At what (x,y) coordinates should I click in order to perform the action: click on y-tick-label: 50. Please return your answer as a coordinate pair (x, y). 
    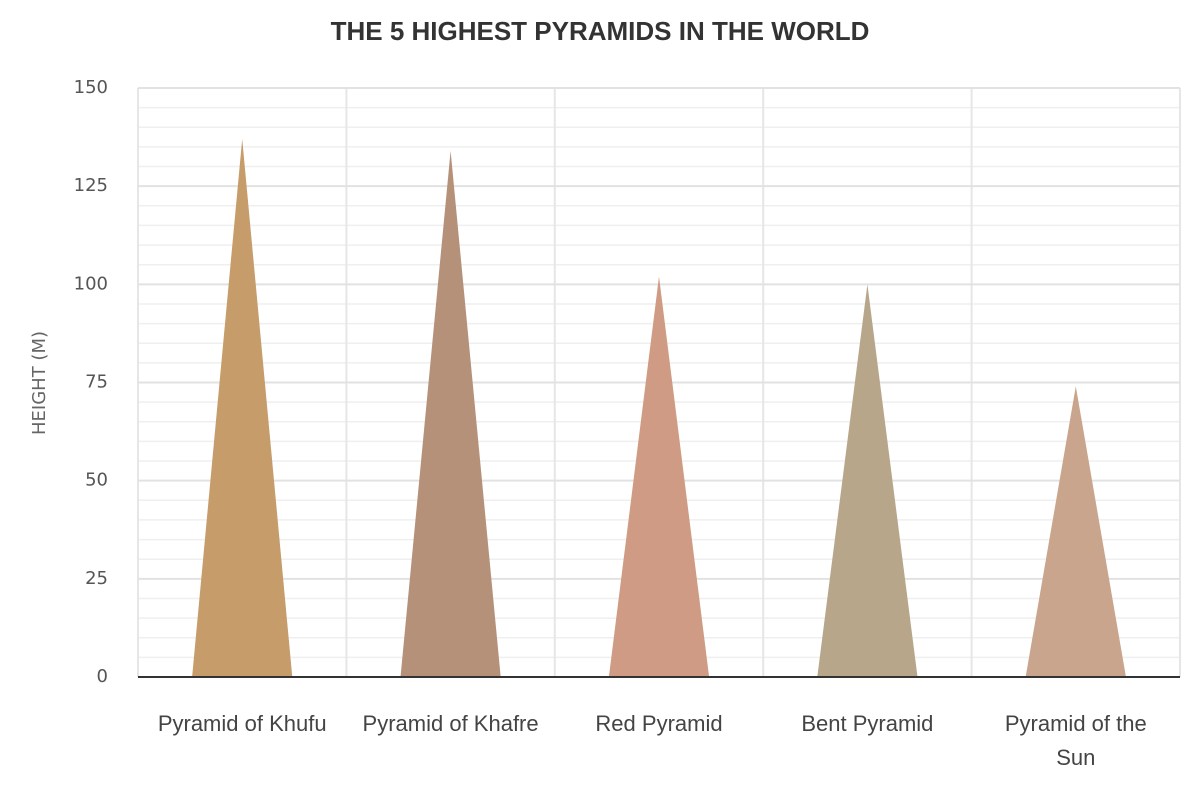
    Looking at the image, I should click on (96, 480).